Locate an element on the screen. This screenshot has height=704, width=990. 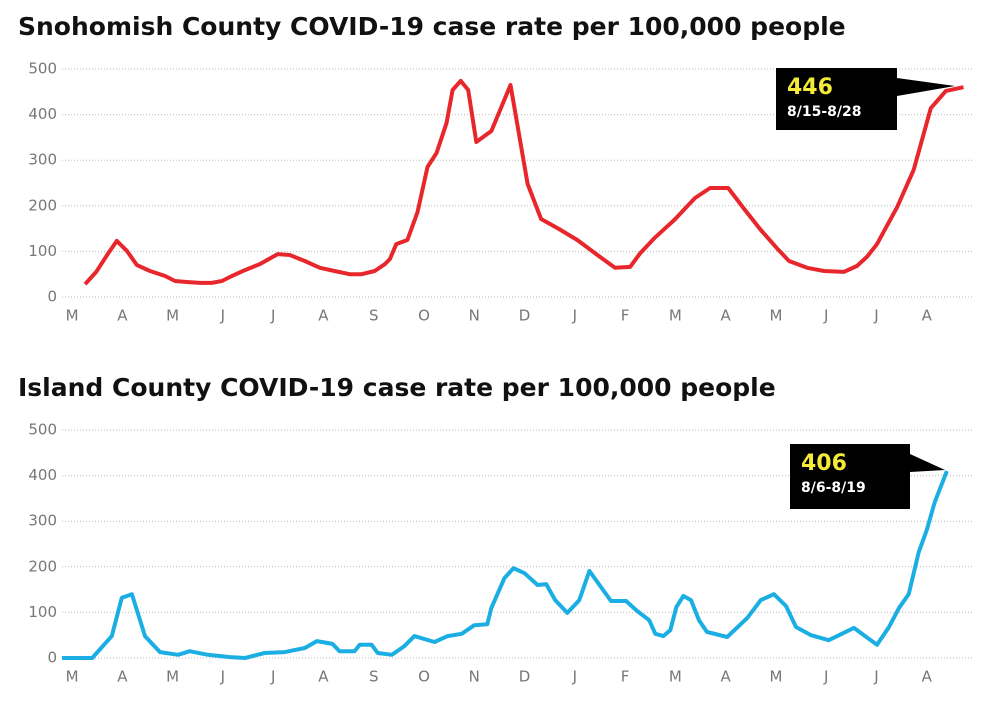
callout-label: 8/15-8/28 is located at coordinates (824, 112).